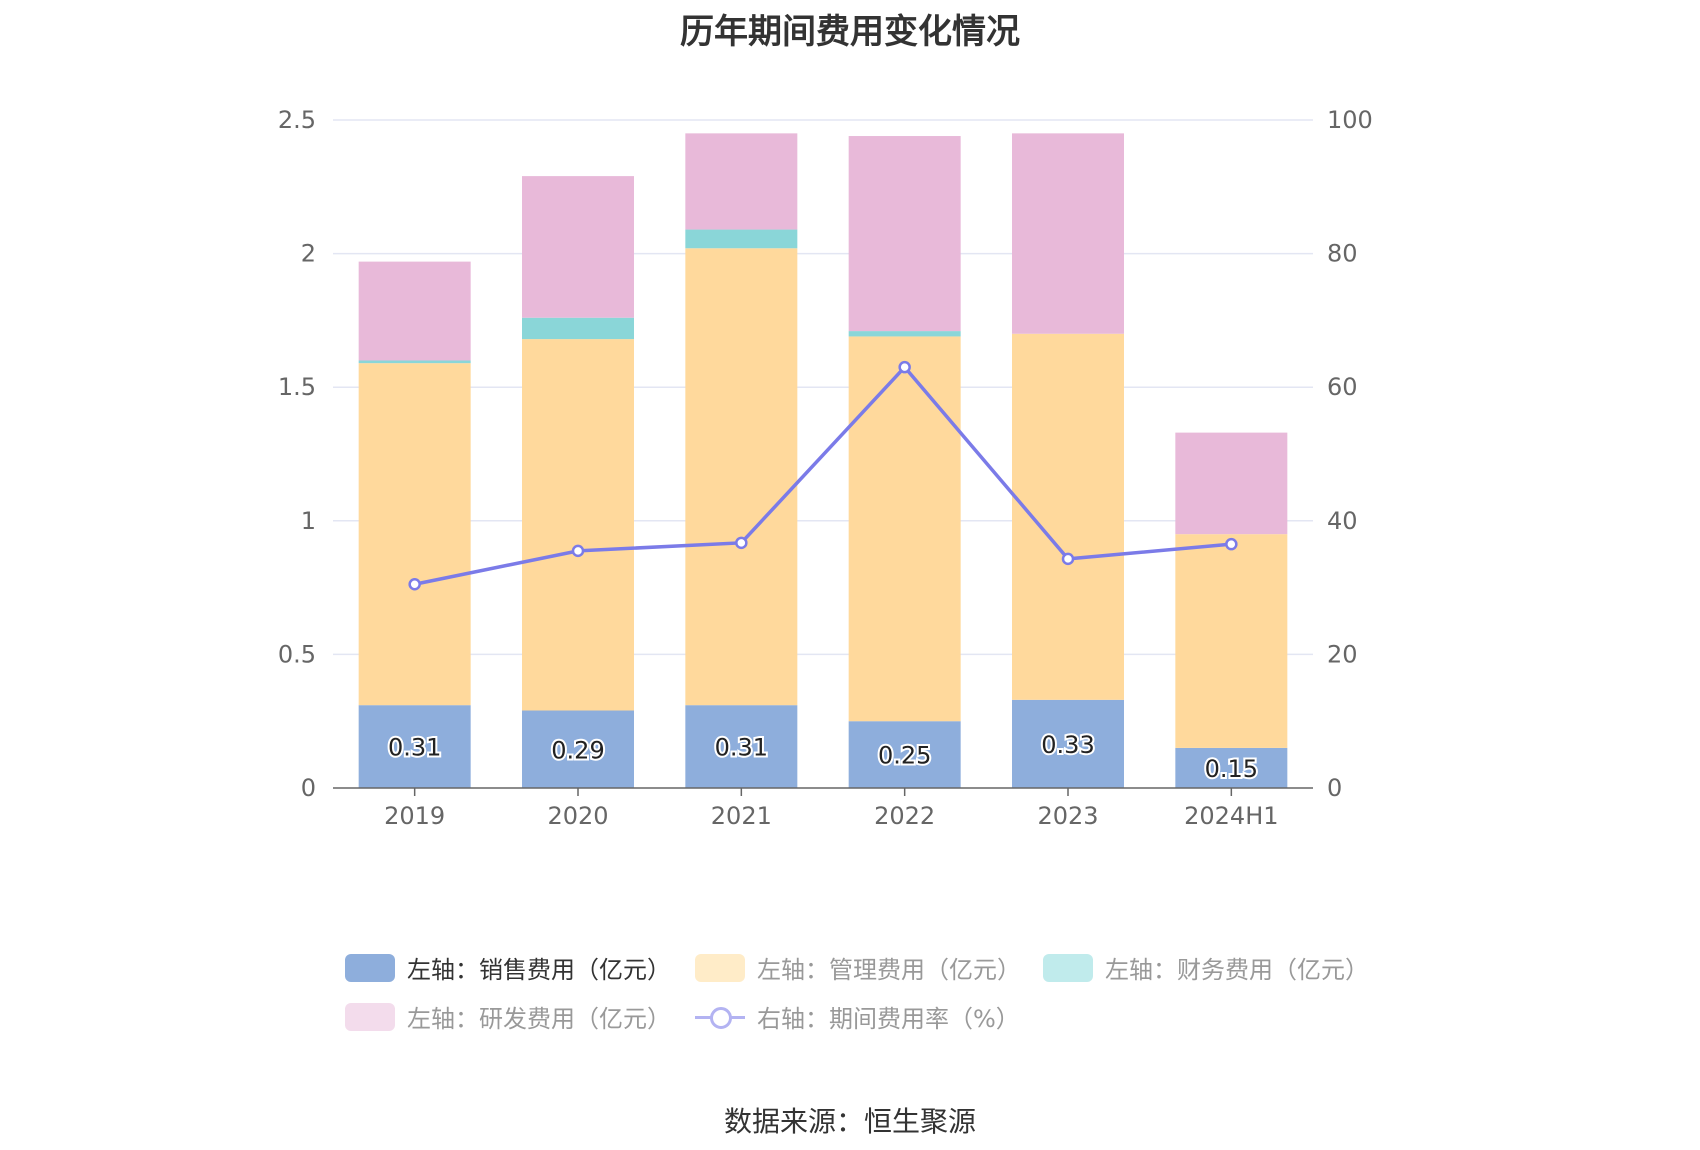  Describe the element at coordinates (370, 1016) in the screenshot. I see `legend-swatch-rnd` at that location.